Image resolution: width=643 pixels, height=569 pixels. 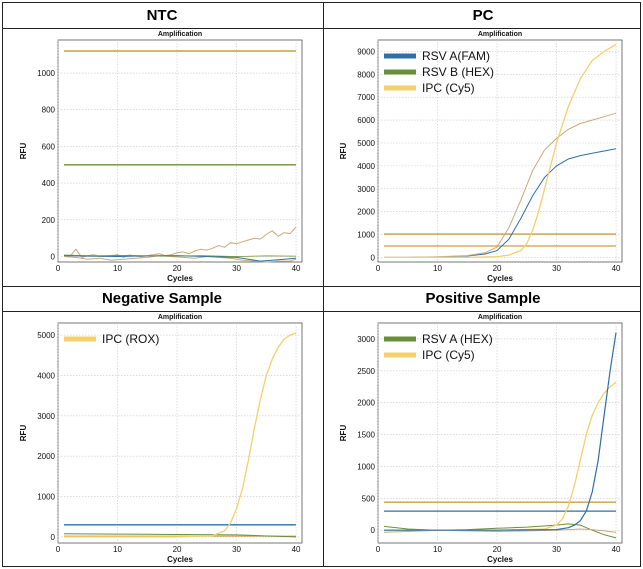 I want to click on grid-divider-lower, so click(x=321, y=311).